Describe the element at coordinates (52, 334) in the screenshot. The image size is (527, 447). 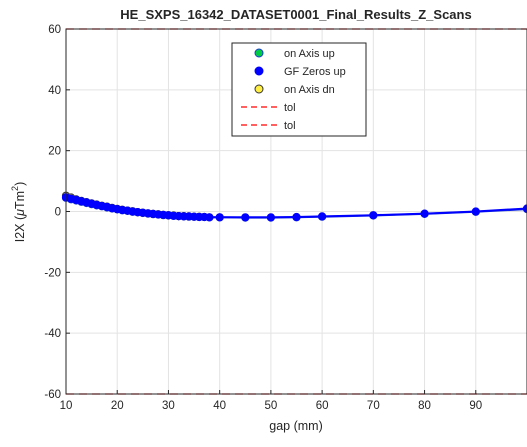
I see `y-tick-label: -40` at that location.